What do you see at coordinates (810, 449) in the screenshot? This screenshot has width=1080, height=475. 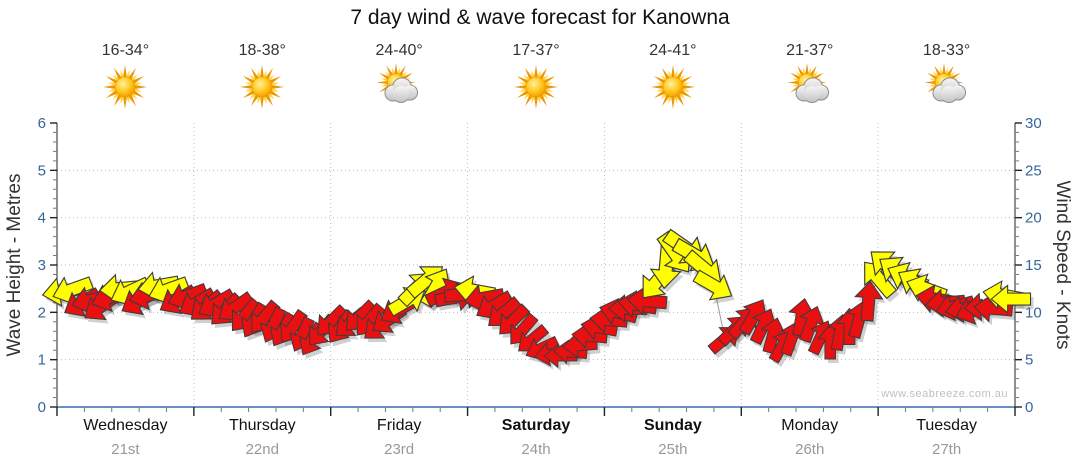 I see `day-date-label: 26th` at bounding box center [810, 449].